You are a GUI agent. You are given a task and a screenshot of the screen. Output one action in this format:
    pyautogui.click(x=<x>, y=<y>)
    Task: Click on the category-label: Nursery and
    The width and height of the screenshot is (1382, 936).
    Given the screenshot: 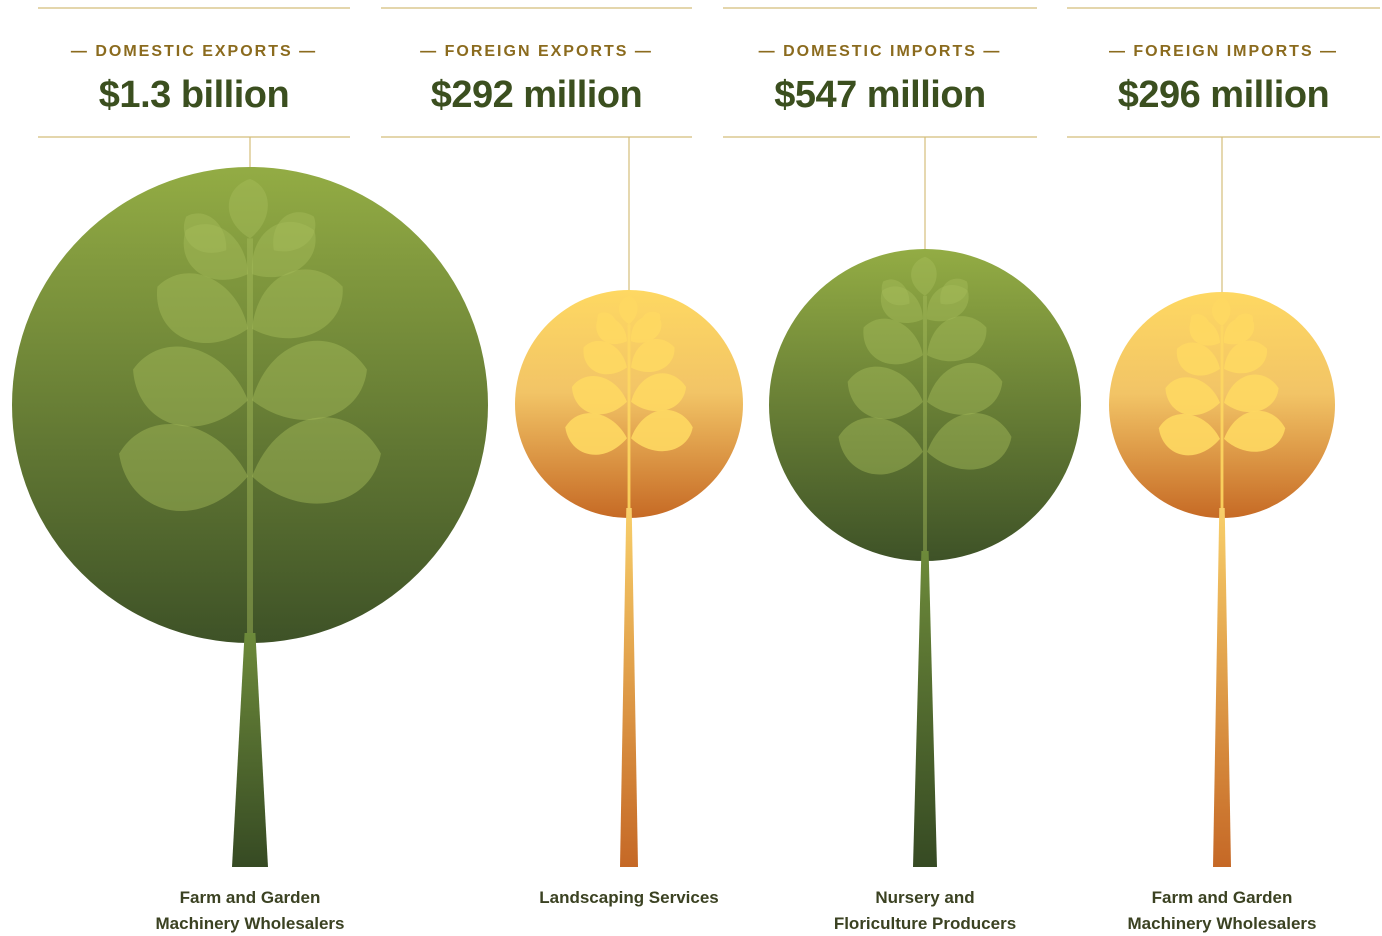 What is the action you would take?
    pyautogui.click(x=924, y=897)
    